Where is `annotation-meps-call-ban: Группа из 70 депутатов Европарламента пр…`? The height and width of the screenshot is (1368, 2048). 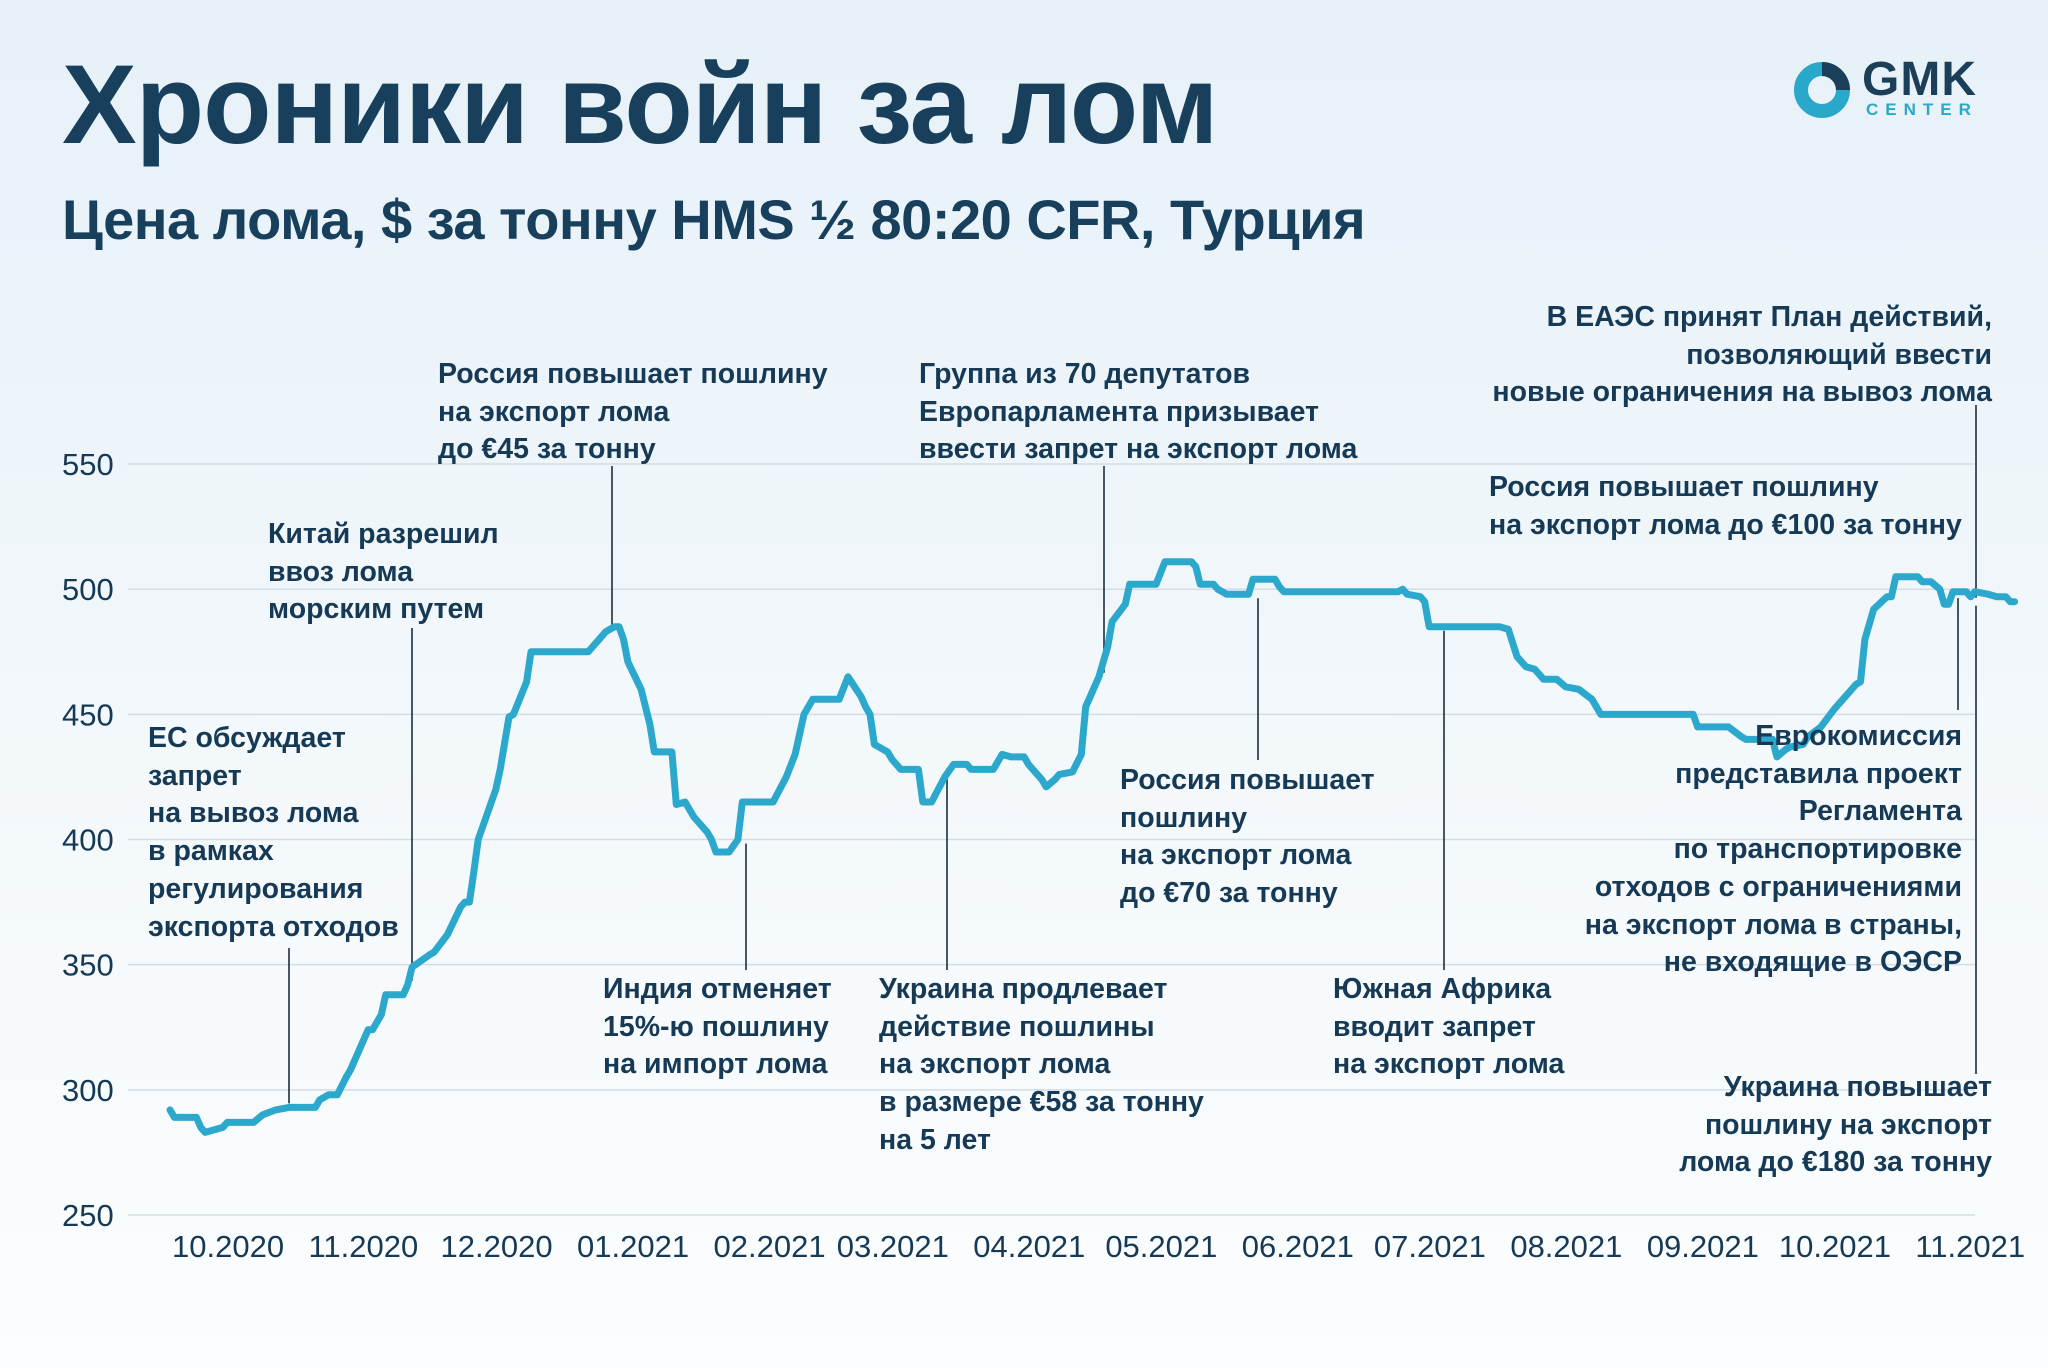 annotation-meps-call-ban: Группа из 70 депутатов Европарламента пр… is located at coordinates (1138, 412).